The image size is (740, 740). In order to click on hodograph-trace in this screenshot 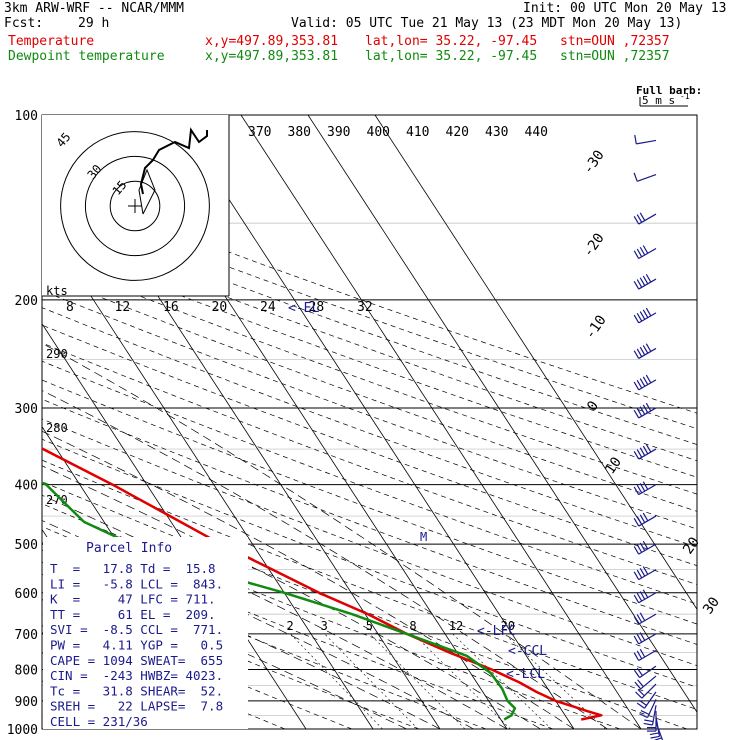, I will do `click(173, 161)`.